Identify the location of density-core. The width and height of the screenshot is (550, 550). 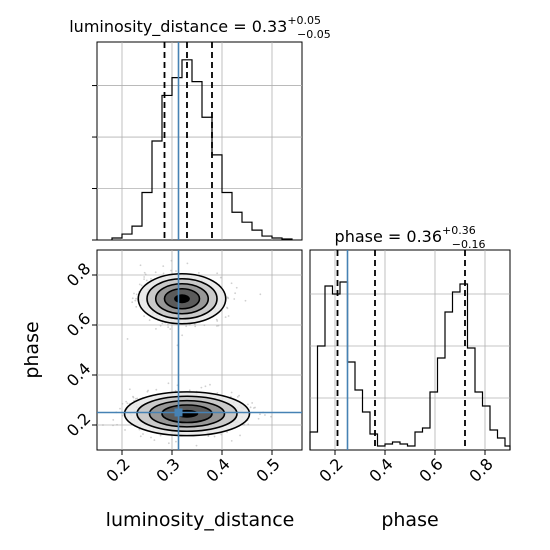
(182, 299).